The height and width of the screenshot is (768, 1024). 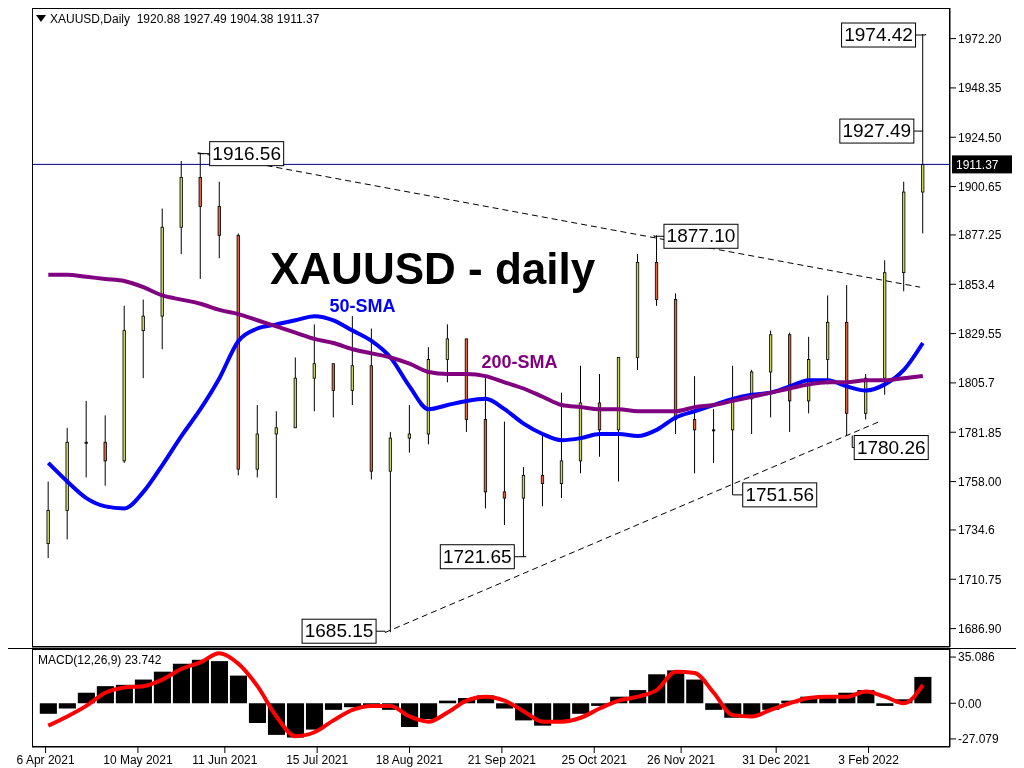 I want to click on y-tick-label: -27.079, so click(x=979, y=739).